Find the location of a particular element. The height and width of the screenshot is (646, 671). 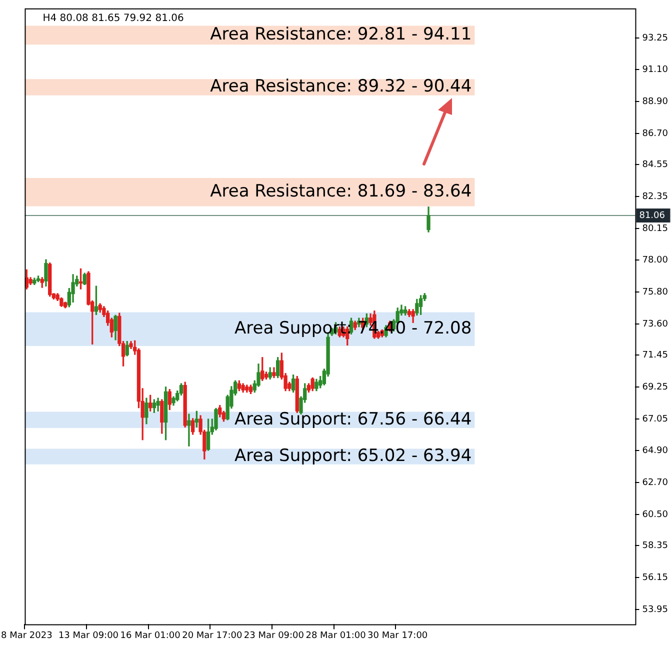

ref-line-label: 81.06 is located at coordinates (652, 215).